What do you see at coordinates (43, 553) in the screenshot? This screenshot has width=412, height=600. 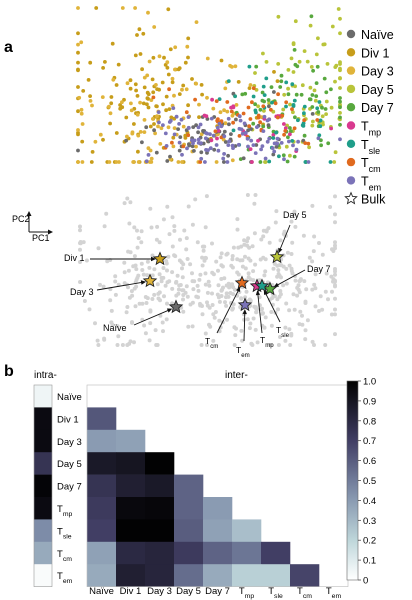 I see `intra-cell` at bounding box center [43, 553].